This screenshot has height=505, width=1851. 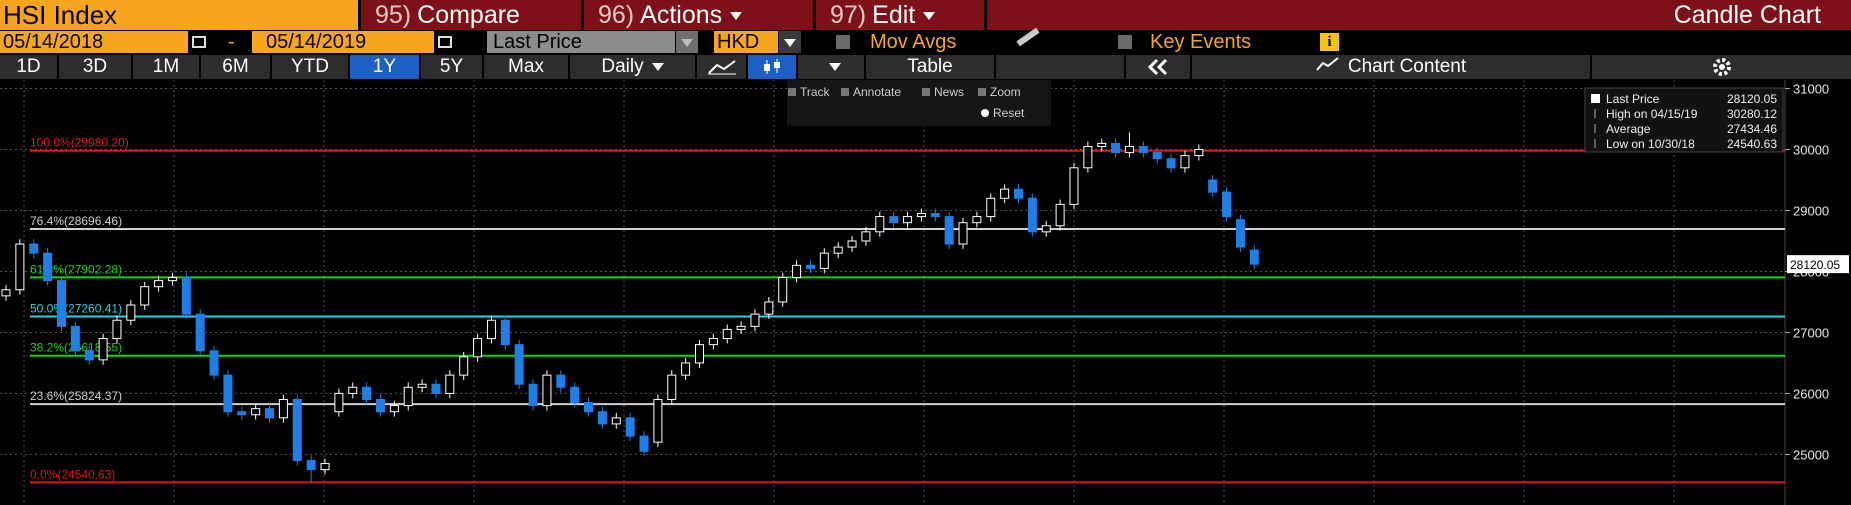 I want to click on range-button: Max, so click(x=526, y=67).